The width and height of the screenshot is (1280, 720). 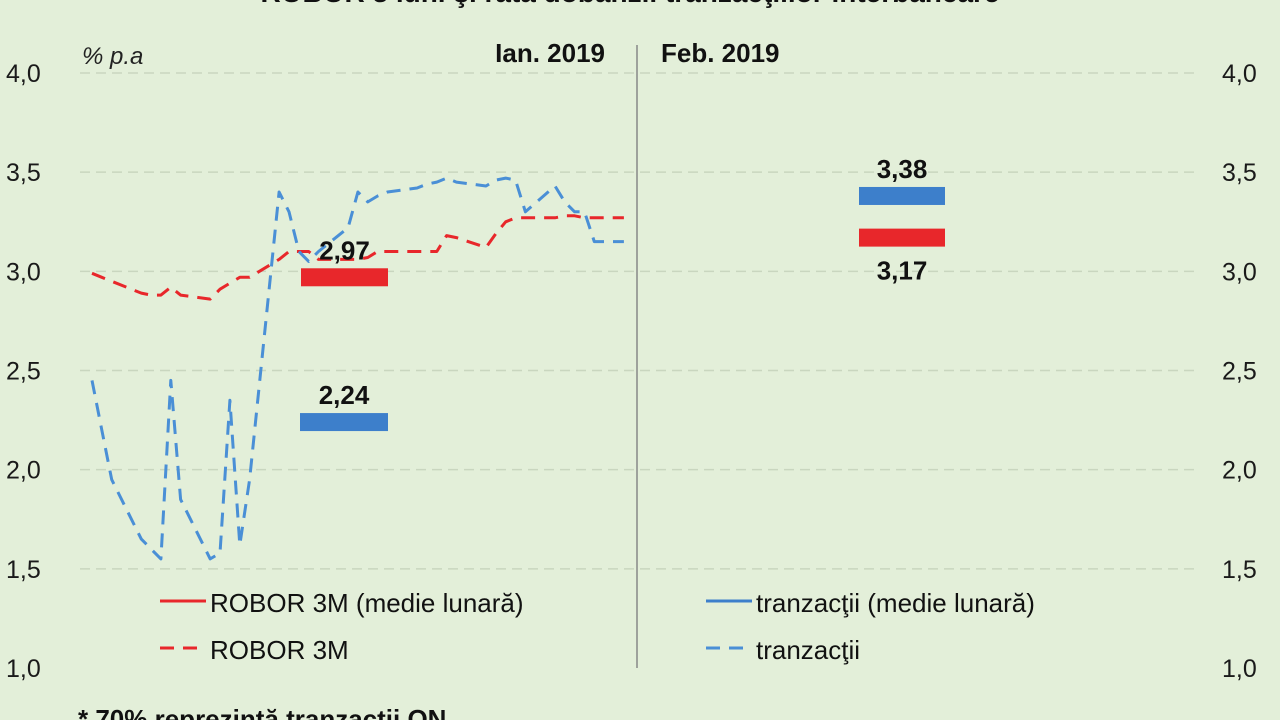 What do you see at coordinates (1239, 570) in the screenshot?
I see `y-tick-label-right: 1,5` at bounding box center [1239, 570].